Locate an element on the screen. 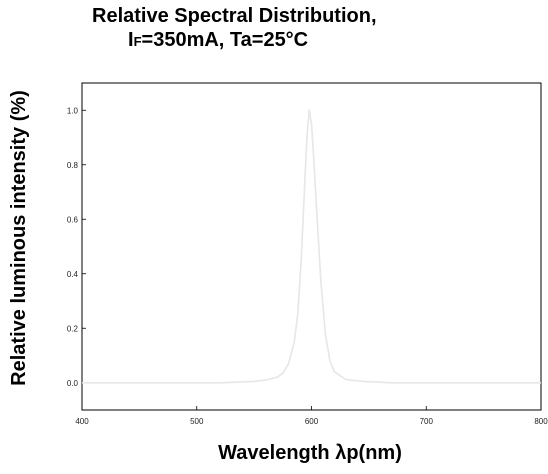 Image resolution: width=548 pixels, height=474 pixels. y-tick-label: 0.8 is located at coordinates (73, 165).